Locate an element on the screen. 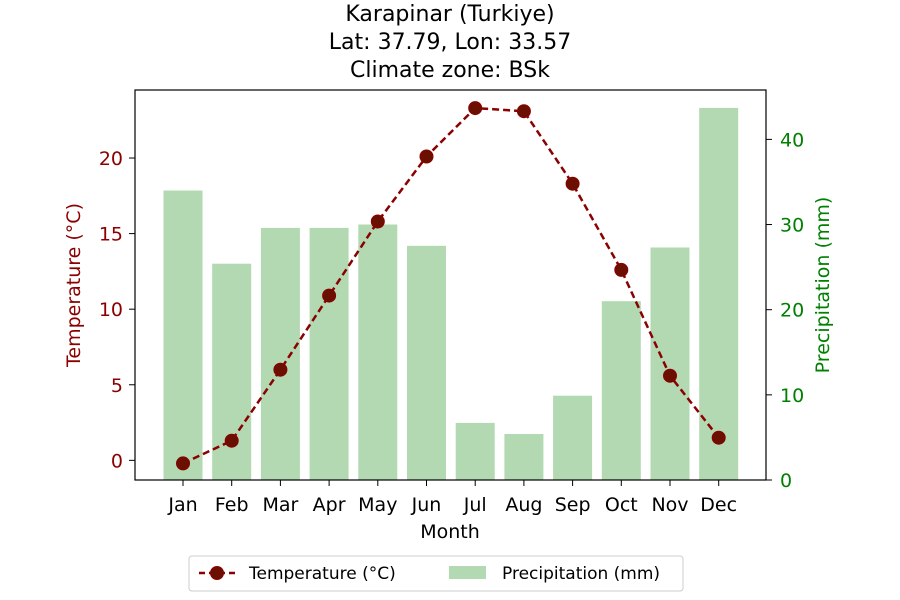 This screenshot has width=900, height=600. month-tick-label-jan: Jan is located at coordinates (182, 505).